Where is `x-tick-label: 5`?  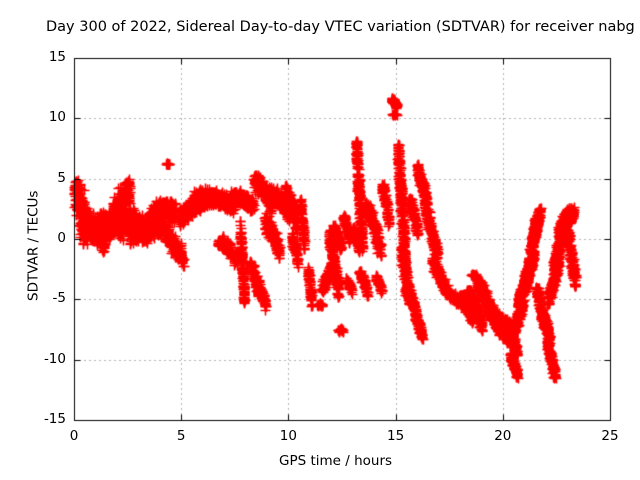
x-tick-label: 5 is located at coordinates (181, 436).